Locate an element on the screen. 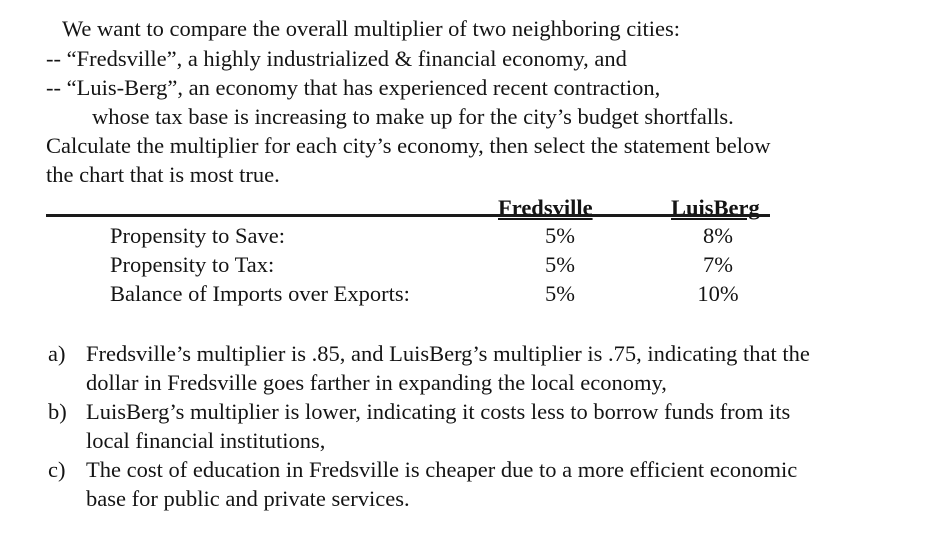  option-marker: c) is located at coordinates (57, 469).